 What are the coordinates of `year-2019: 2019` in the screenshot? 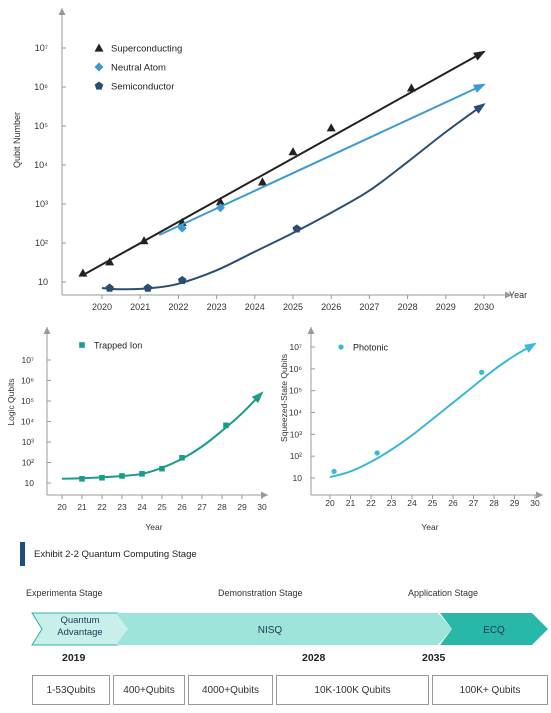 It's located at (74, 658).